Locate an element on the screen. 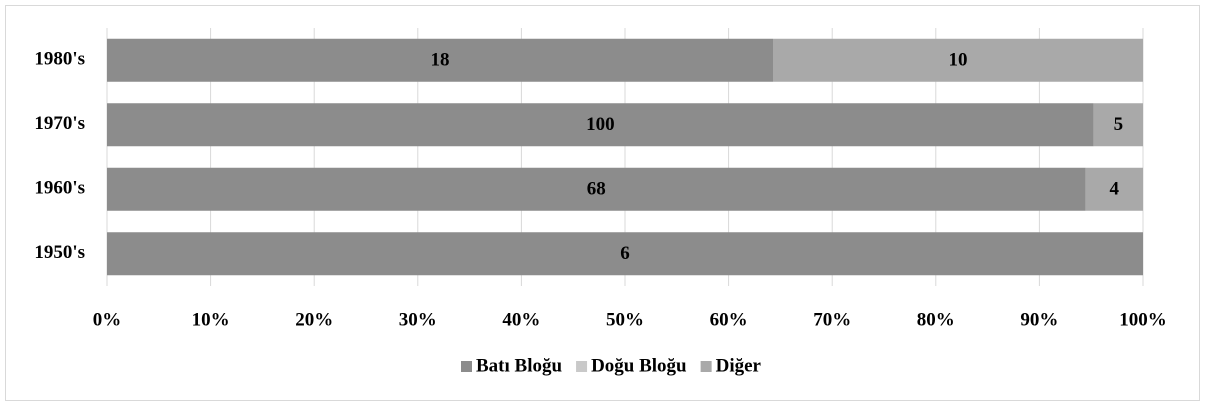 This screenshot has width=1206, height=407. data-label: 100 is located at coordinates (600, 124).